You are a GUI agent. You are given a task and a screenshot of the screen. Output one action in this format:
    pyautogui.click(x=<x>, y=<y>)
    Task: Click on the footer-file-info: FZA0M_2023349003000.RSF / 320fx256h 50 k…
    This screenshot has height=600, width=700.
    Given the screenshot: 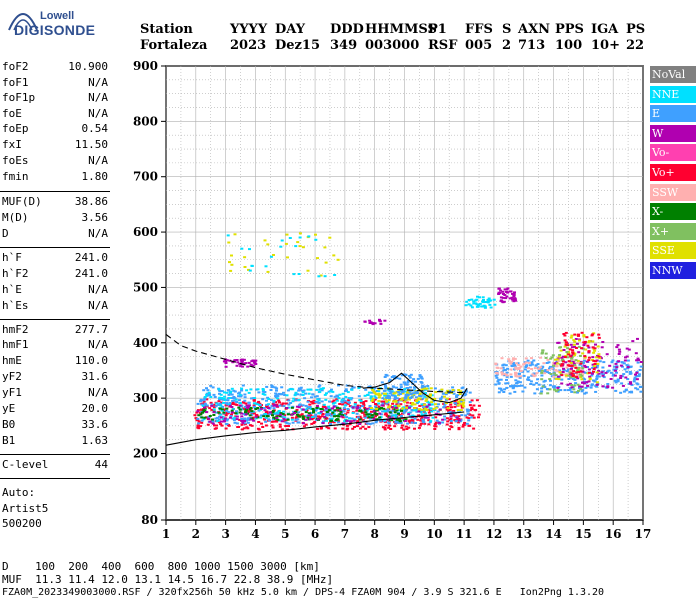 What is the action you would take?
    pyautogui.click(x=303, y=592)
    